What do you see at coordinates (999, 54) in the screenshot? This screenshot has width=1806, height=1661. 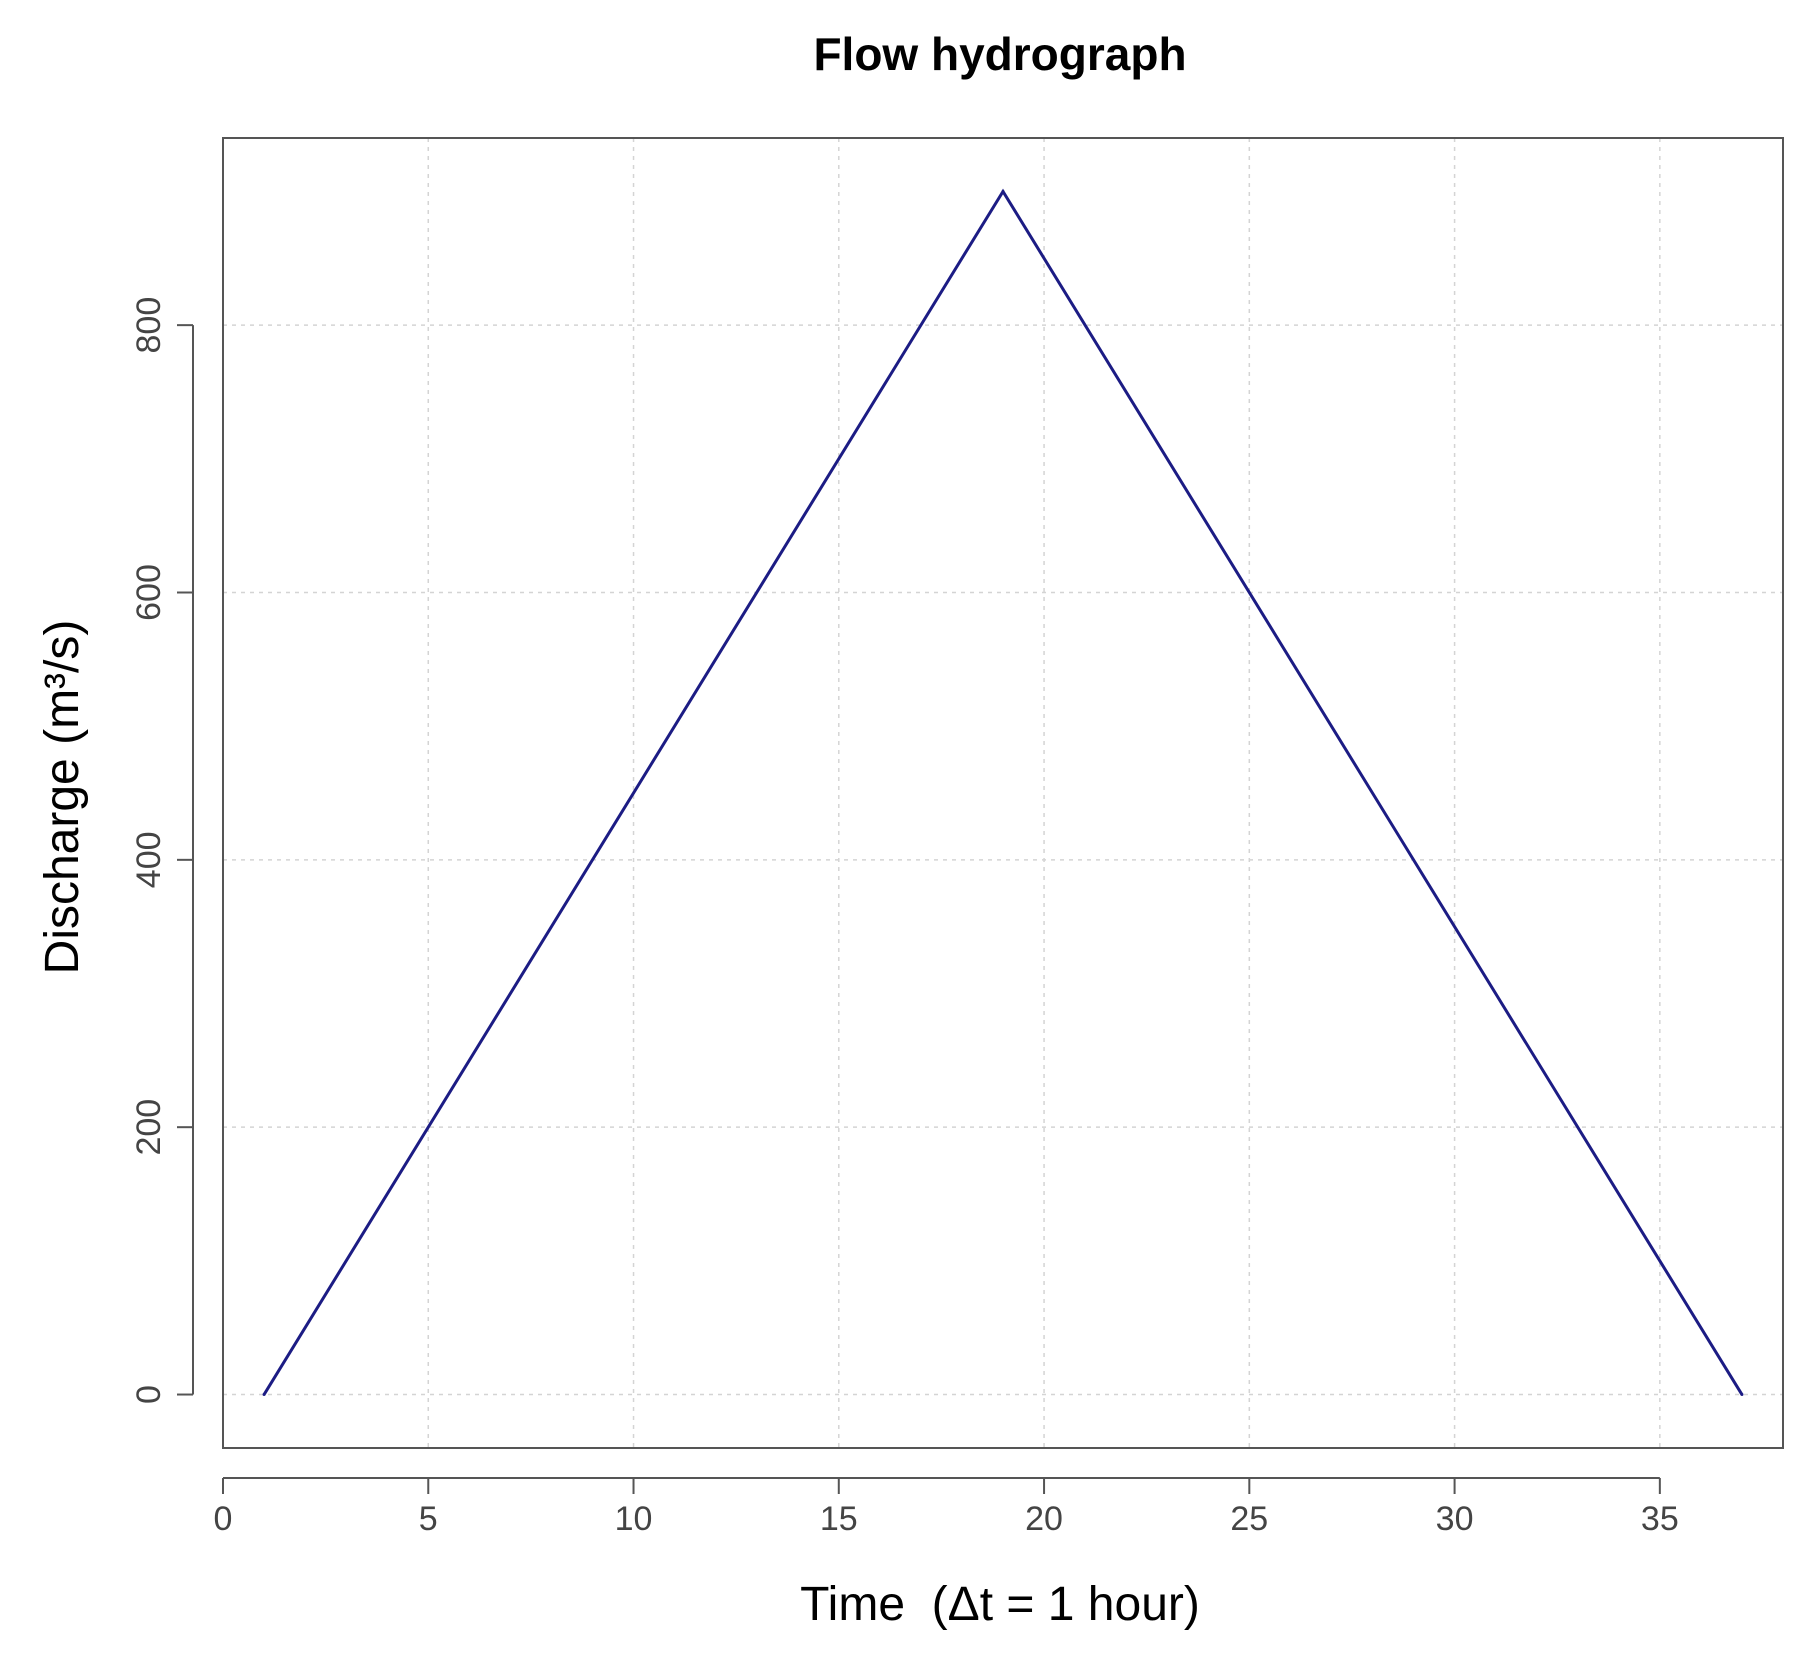 I see `chart-title: Flow hydrograph` at bounding box center [999, 54].